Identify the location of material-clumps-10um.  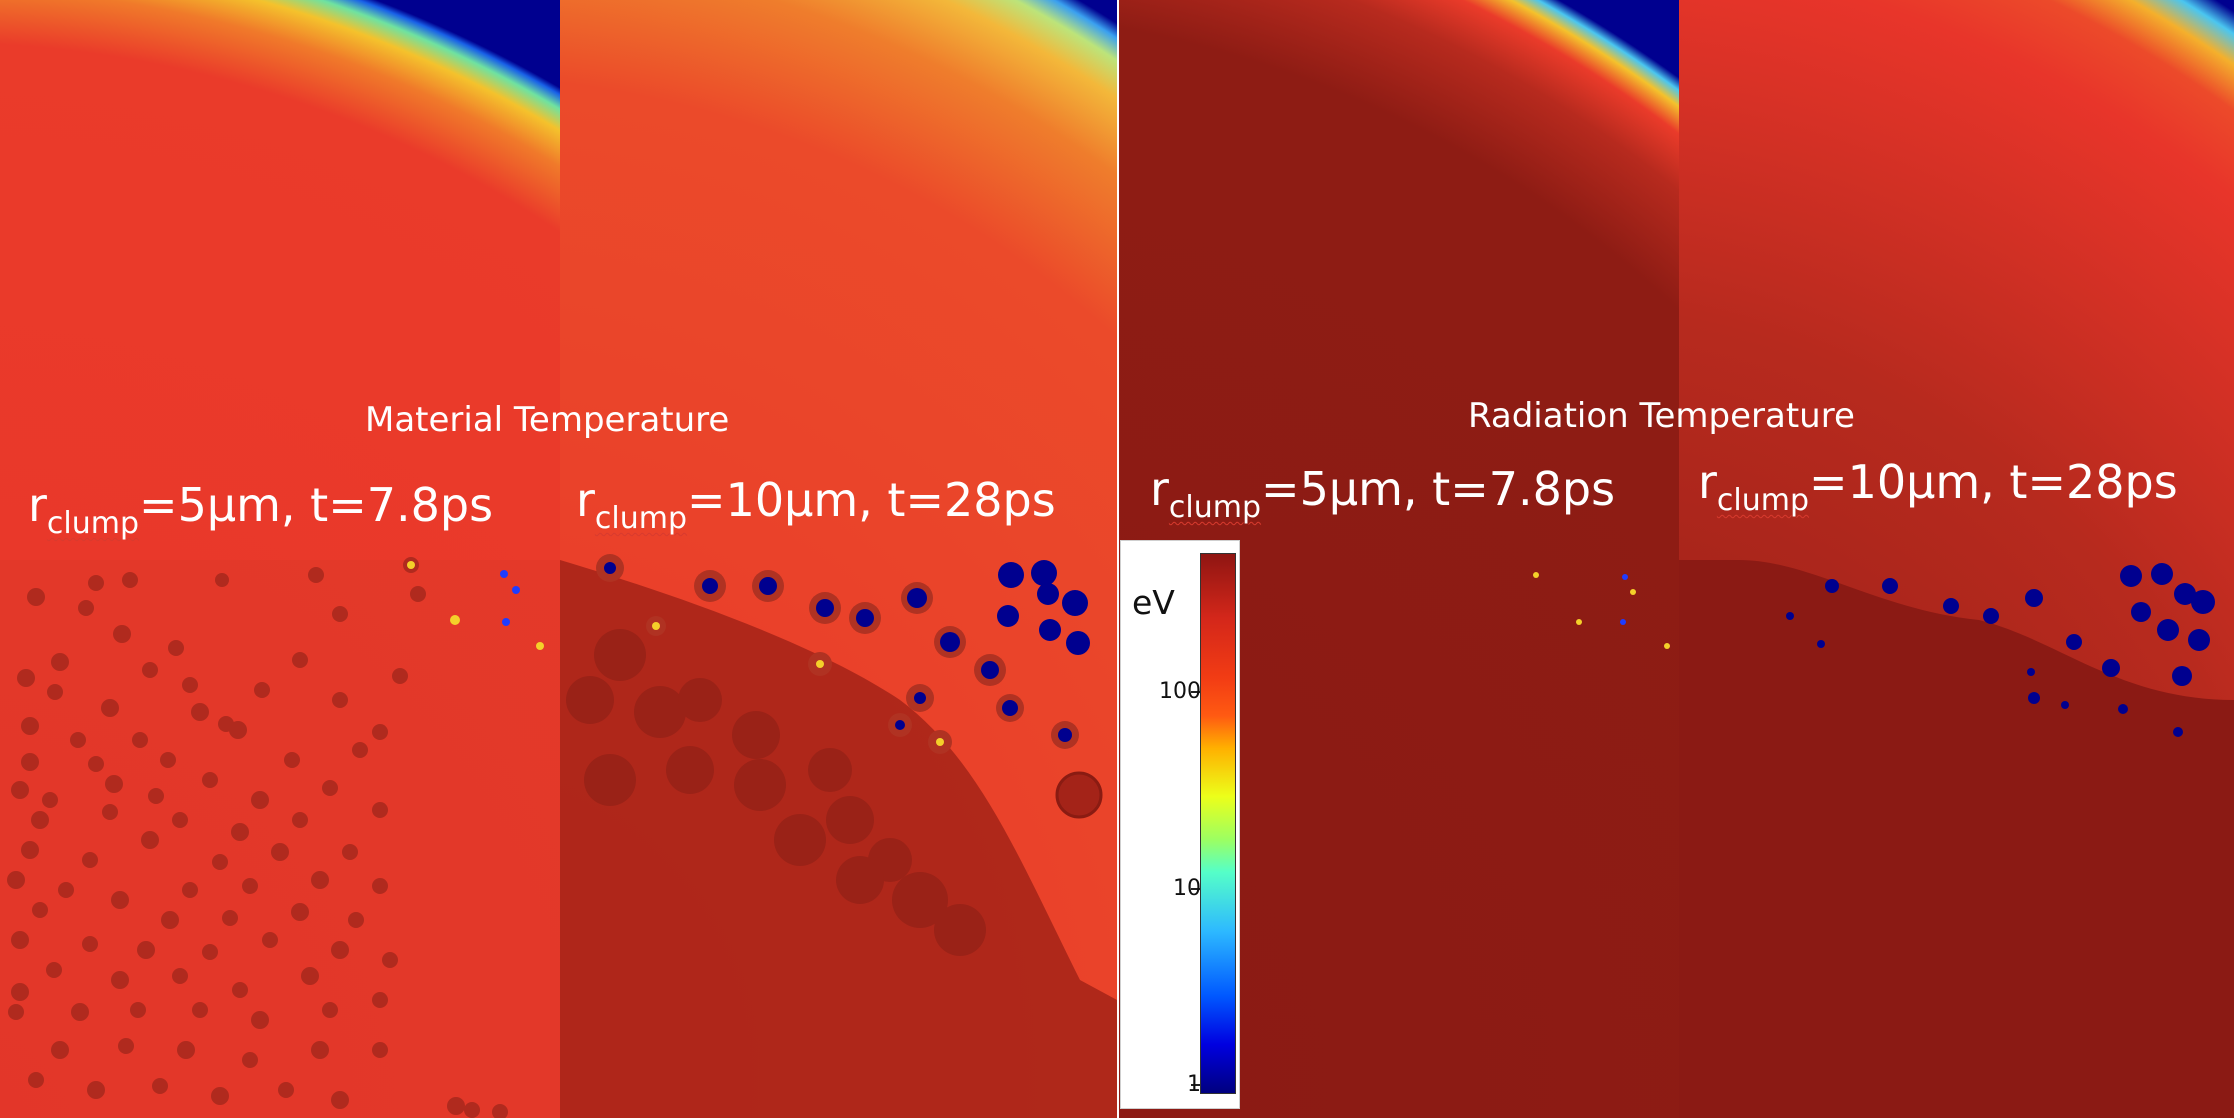
(776, 792).